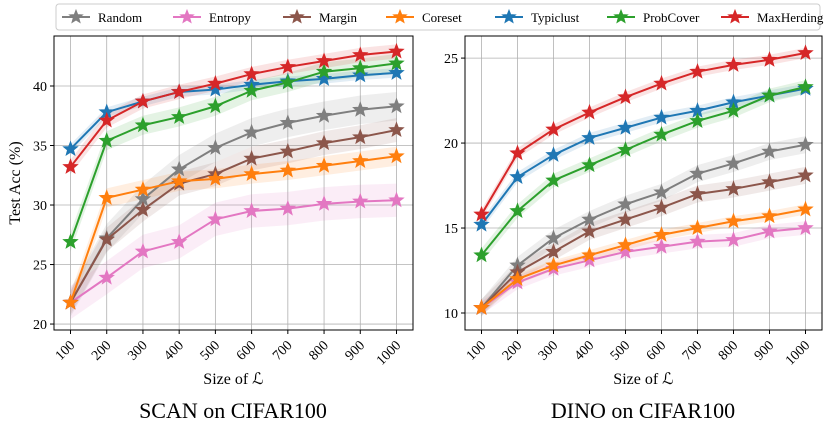  What do you see at coordinates (451, 314) in the screenshot?
I see `y-tick-label: 10` at bounding box center [451, 314].